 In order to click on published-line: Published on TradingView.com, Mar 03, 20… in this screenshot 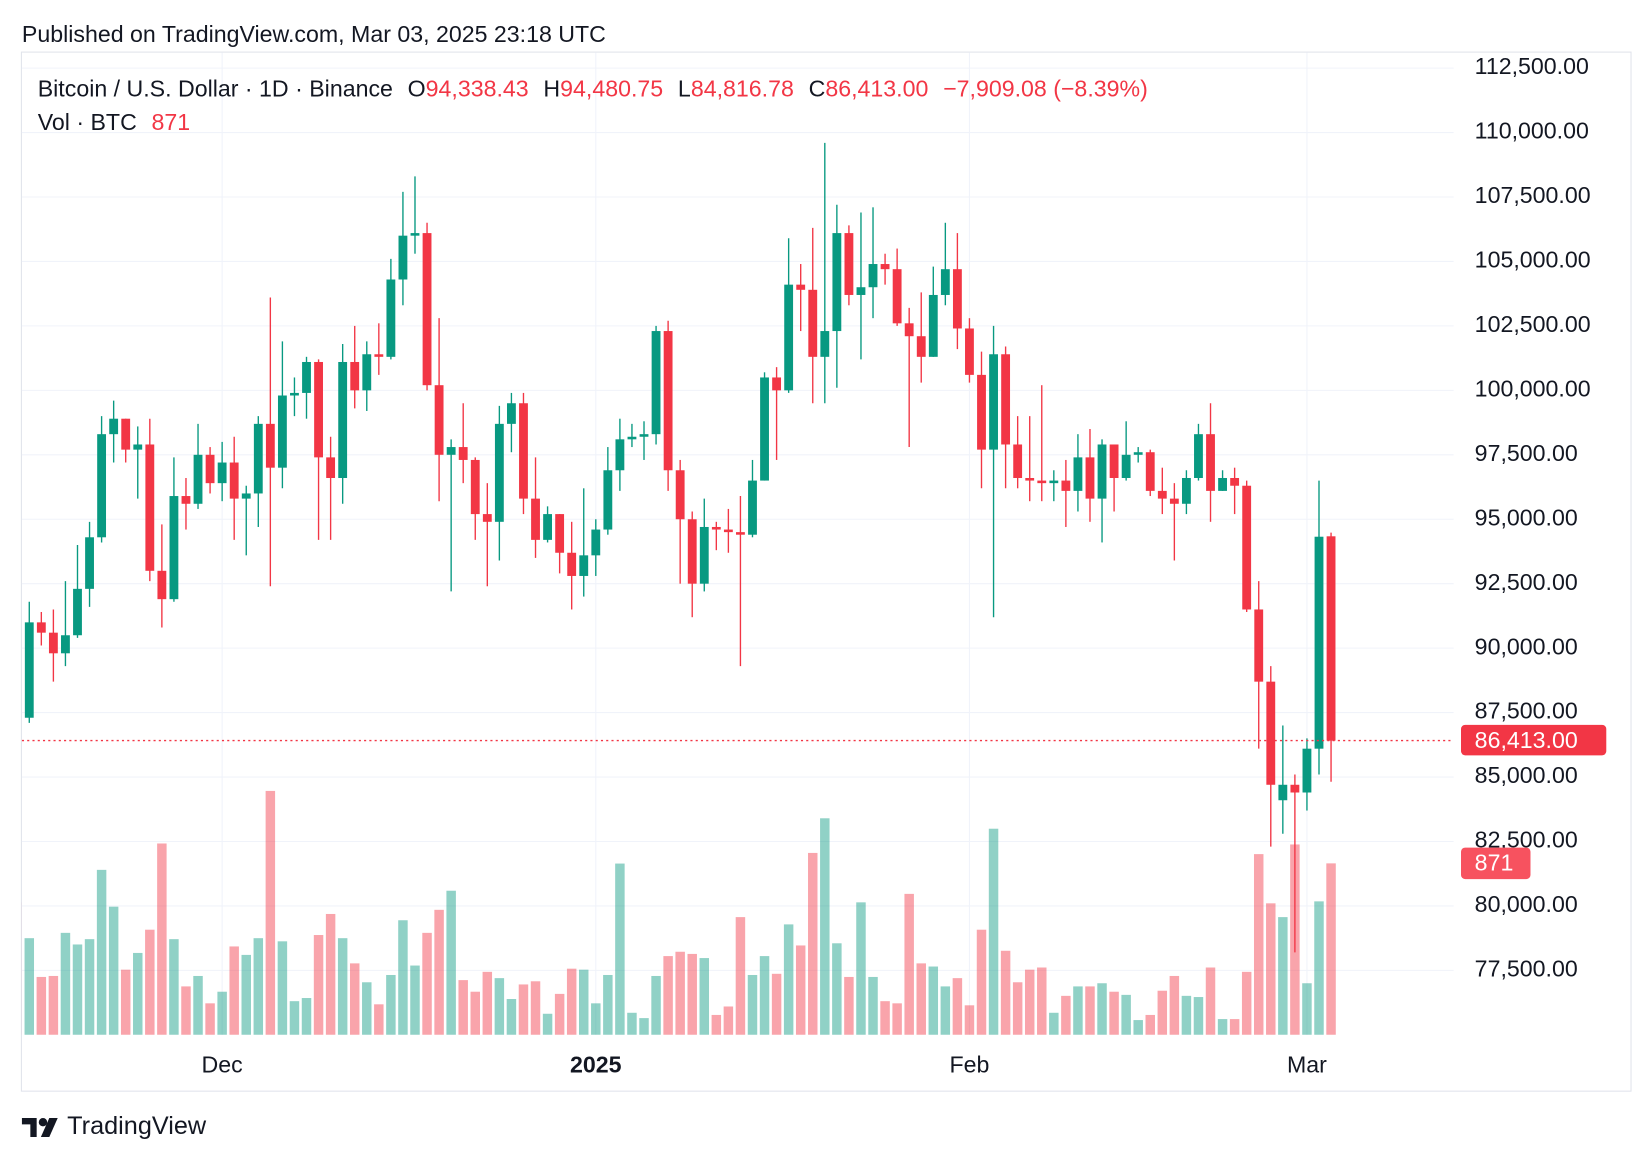, I will do `click(314, 34)`.